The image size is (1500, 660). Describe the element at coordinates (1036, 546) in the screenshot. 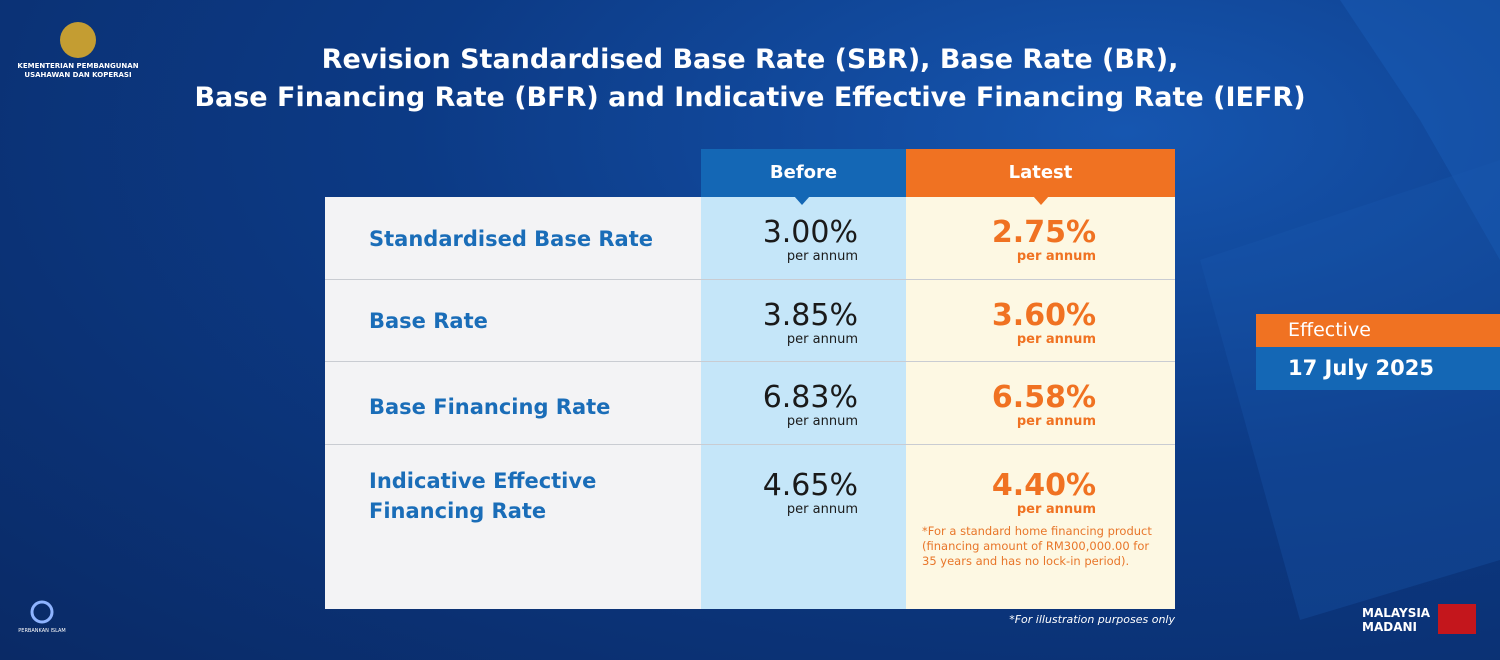

I see `note: (financing amount of RM300,000.00 for` at that location.